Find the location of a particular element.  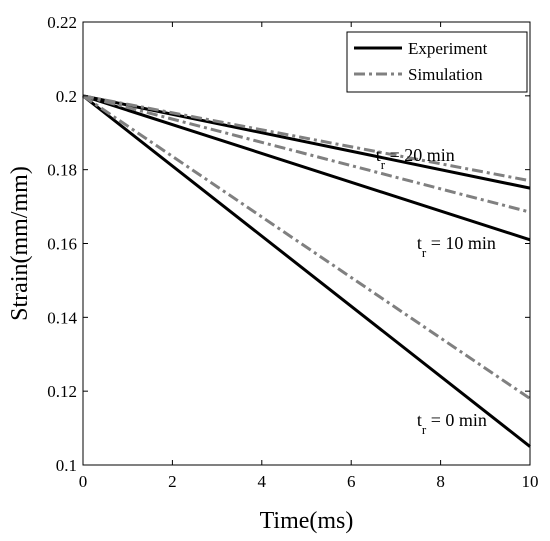

curve-annotation: tr = 20 min is located at coordinates (415, 158).